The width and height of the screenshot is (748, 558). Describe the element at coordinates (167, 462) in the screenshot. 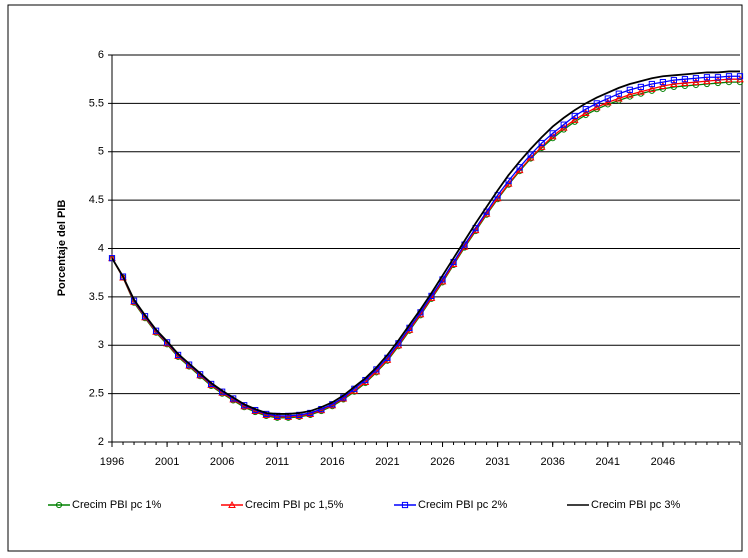

I see `x-tick-label: 2001` at that location.